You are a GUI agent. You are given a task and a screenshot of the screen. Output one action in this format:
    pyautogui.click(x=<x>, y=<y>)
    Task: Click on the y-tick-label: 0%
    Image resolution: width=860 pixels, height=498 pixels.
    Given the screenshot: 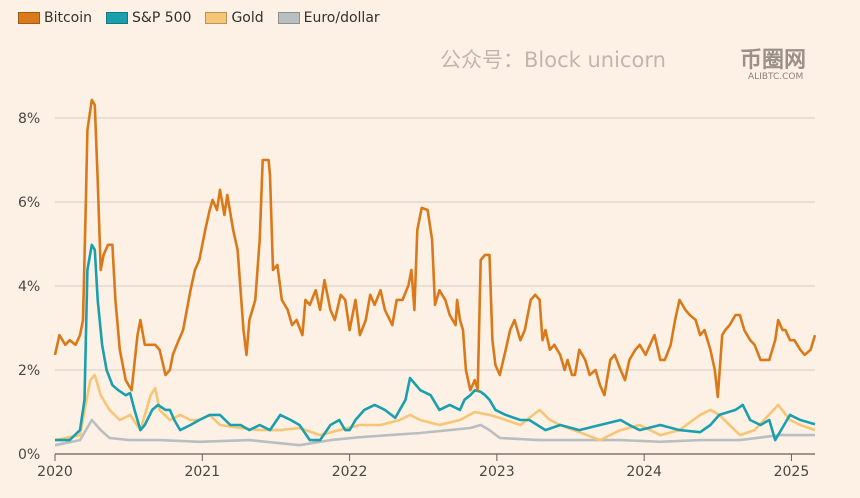 What is the action you would take?
    pyautogui.click(x=29, y=455)
    